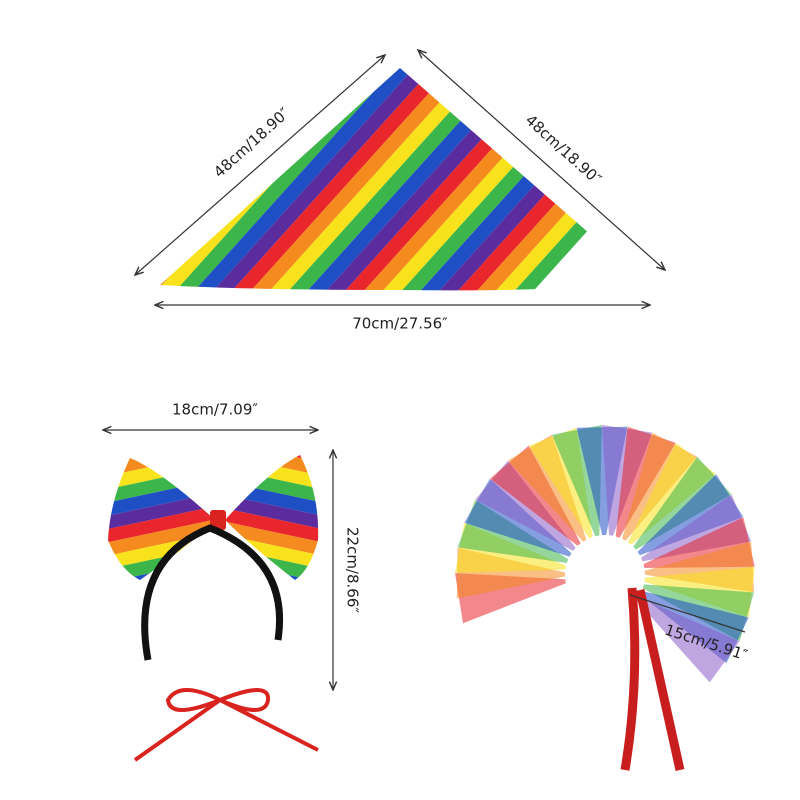 This screenshot has height=800, width=800. What do you see at coordinates (212, 592) in the screenshot?
I see `headband` at bounding box center [212, 592].